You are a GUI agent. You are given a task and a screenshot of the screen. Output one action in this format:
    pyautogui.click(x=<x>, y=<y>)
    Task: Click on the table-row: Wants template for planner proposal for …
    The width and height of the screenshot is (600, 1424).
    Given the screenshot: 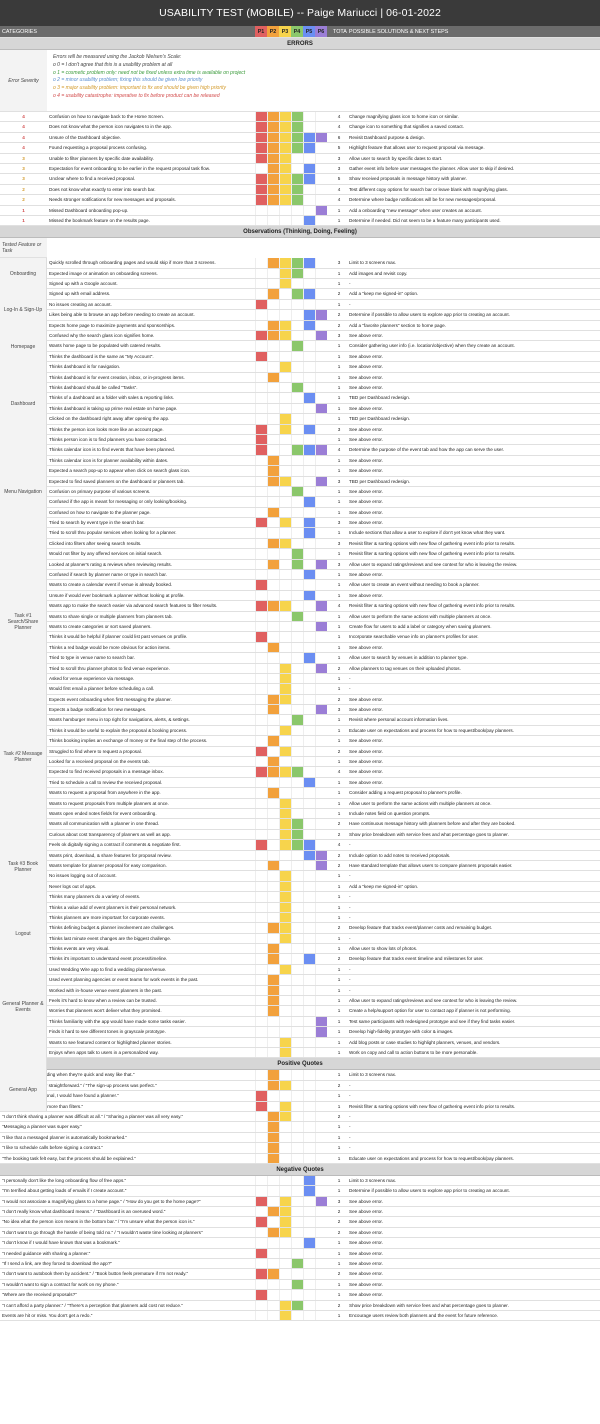 What is the action you would take?
    pyautogui.click(x=300, y=866)
    